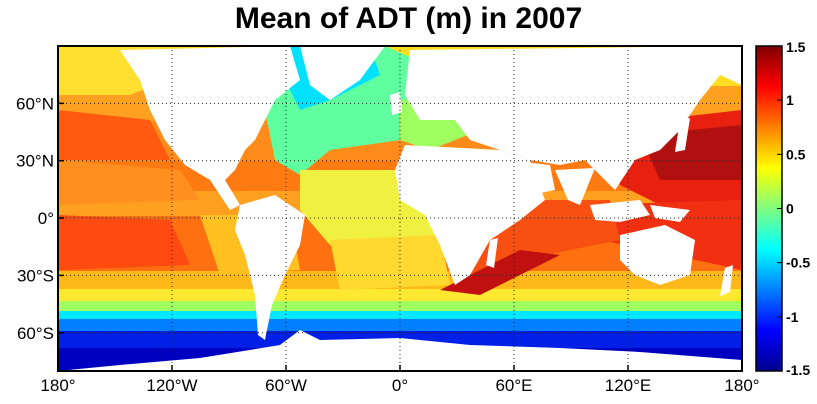 This screenshot has height=404, width=817. What do you see at coordinates (286, 385) in the screenshot?
I see `lon-tick-label: 60°W` at bounding box center [286, 385].